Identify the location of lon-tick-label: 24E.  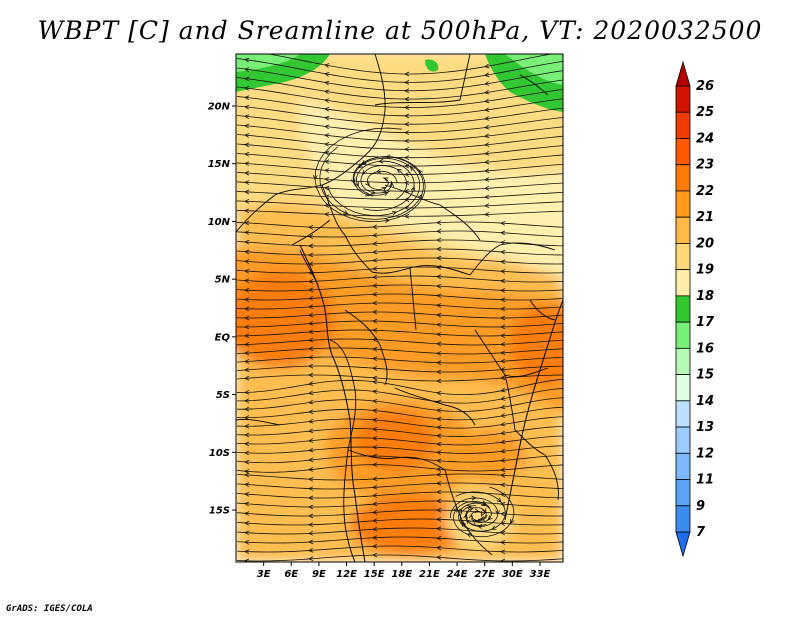
(457, 574).